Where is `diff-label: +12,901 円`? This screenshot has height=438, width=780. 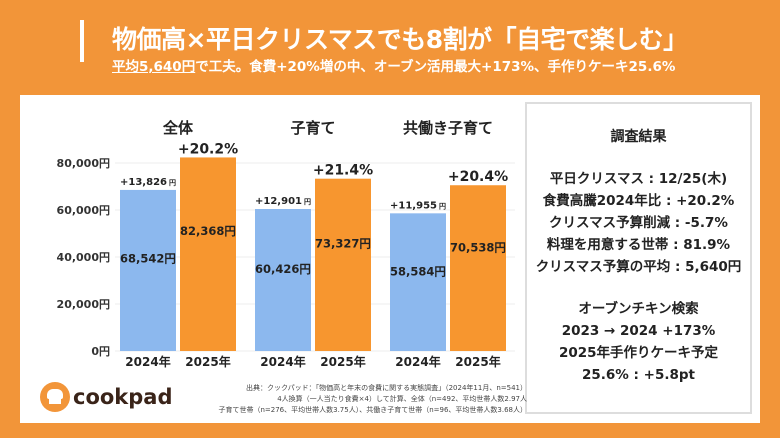
diff-label: +12,901 円 is located at coordinates (283, 201).